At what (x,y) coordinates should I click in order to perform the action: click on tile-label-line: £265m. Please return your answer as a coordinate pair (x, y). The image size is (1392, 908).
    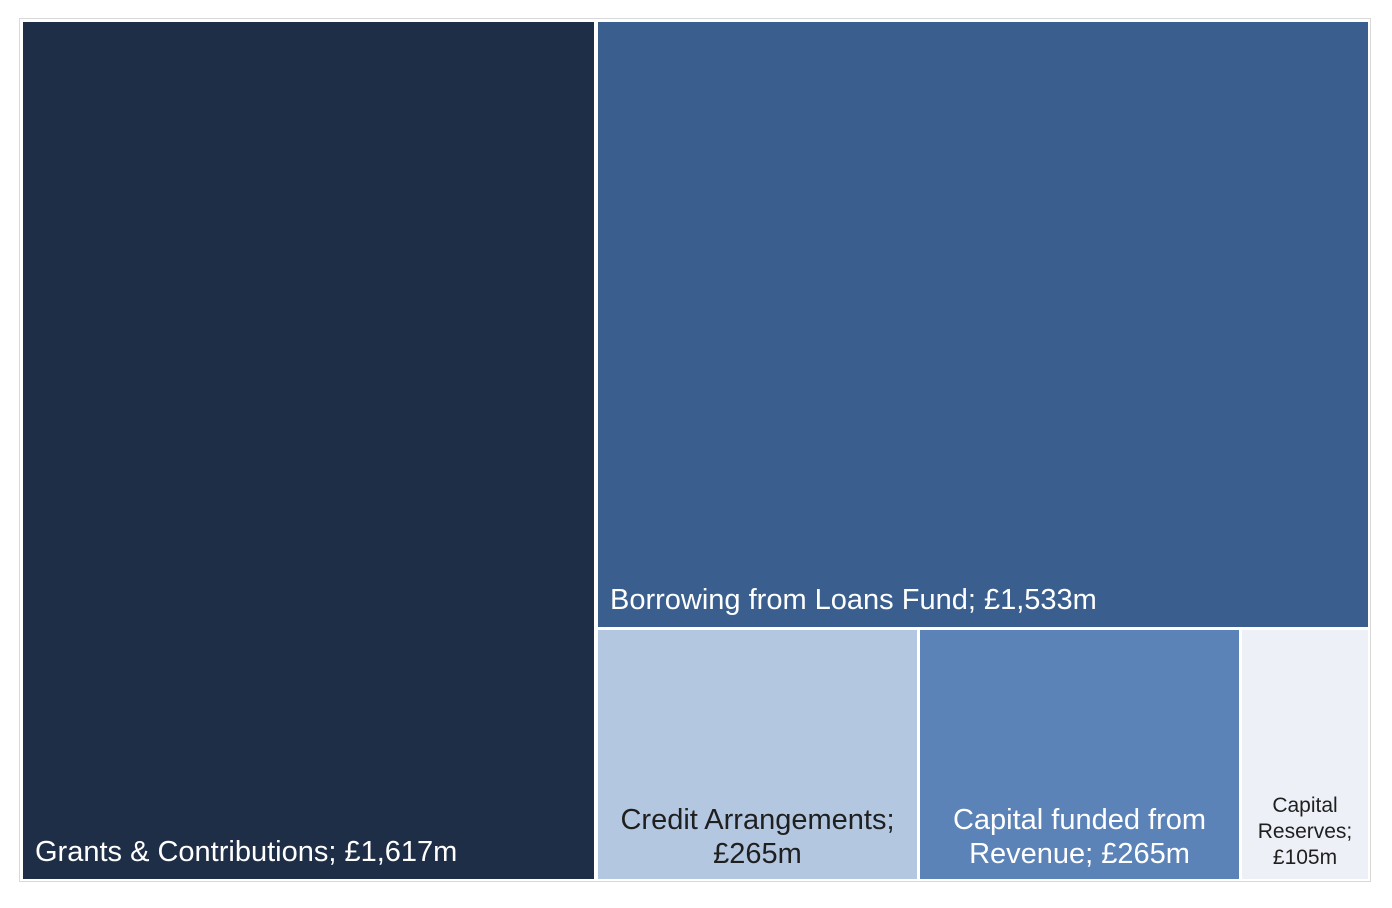
    Looking at the image, I should click on (757, 854).